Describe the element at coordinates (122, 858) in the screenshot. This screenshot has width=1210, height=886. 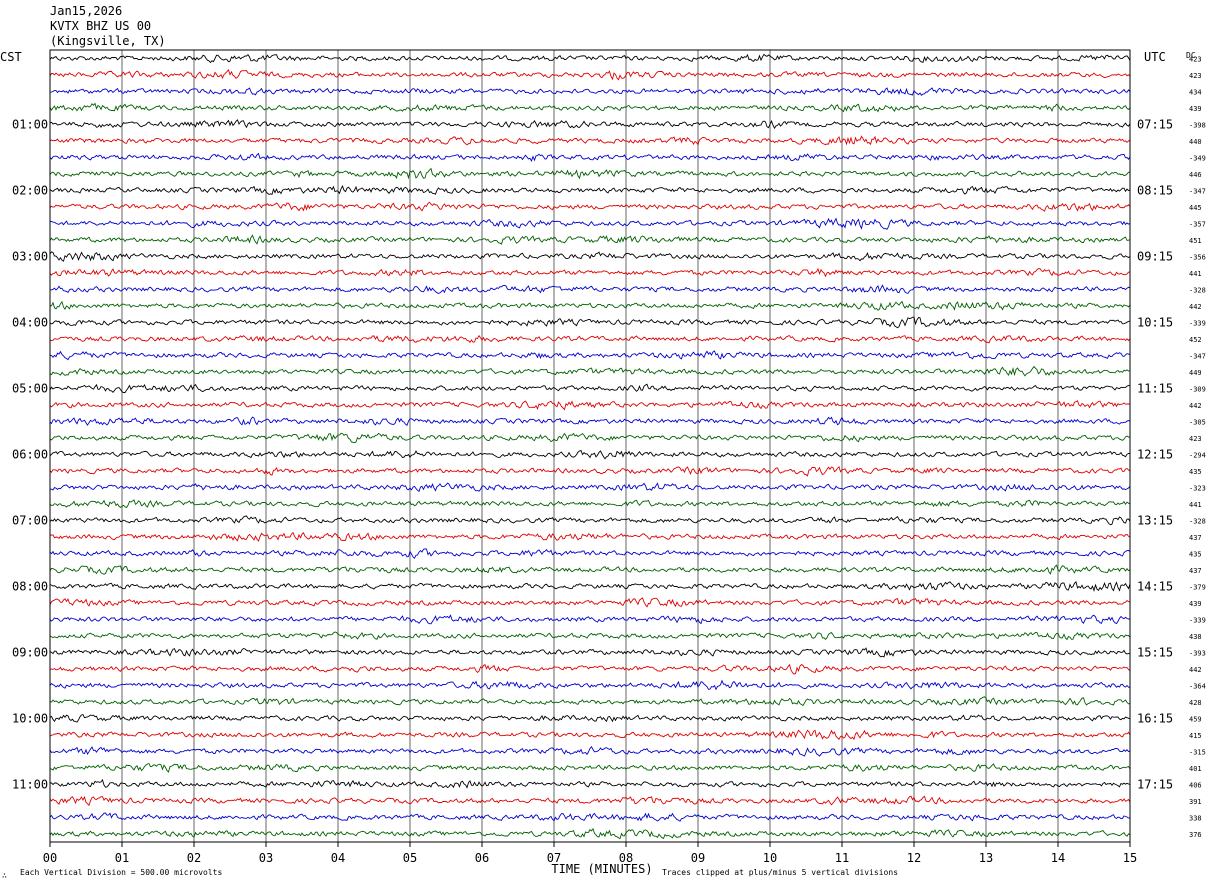
I see `x-tick-label: 01` at that location.